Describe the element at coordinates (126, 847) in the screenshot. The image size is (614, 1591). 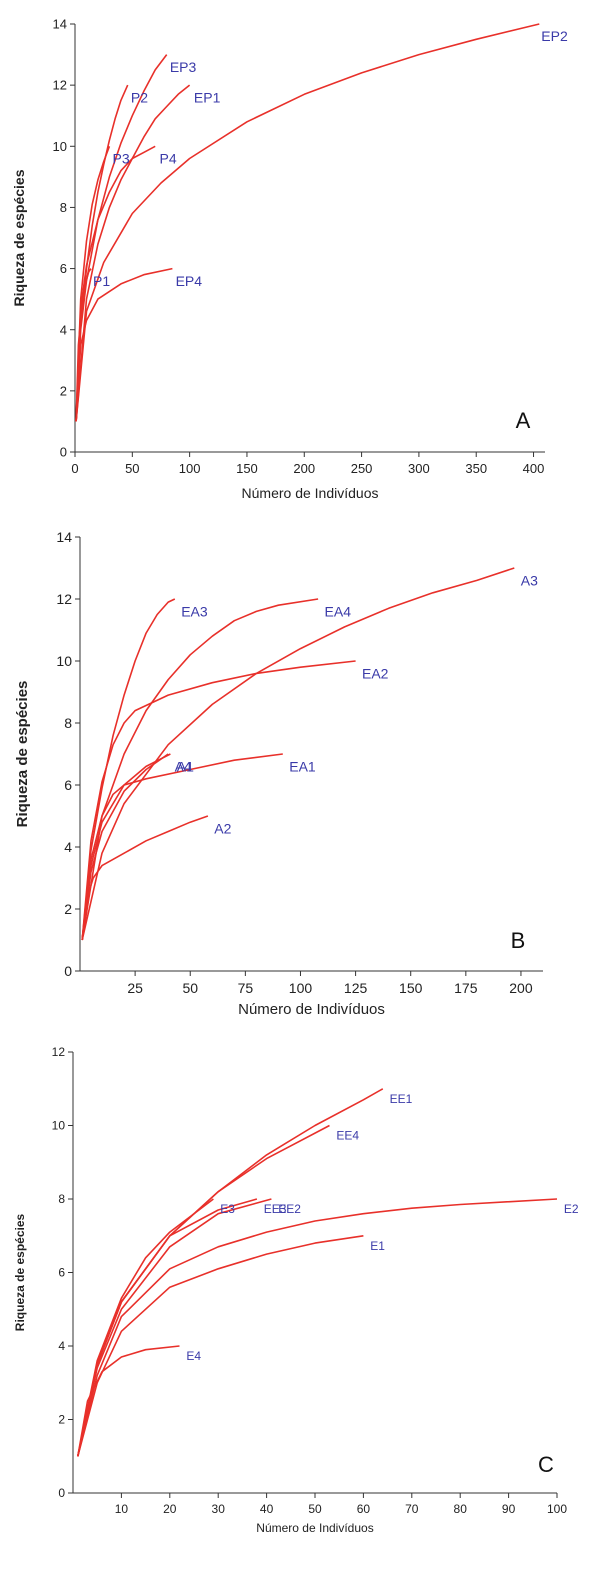
I see `series-line-a4` at that location.